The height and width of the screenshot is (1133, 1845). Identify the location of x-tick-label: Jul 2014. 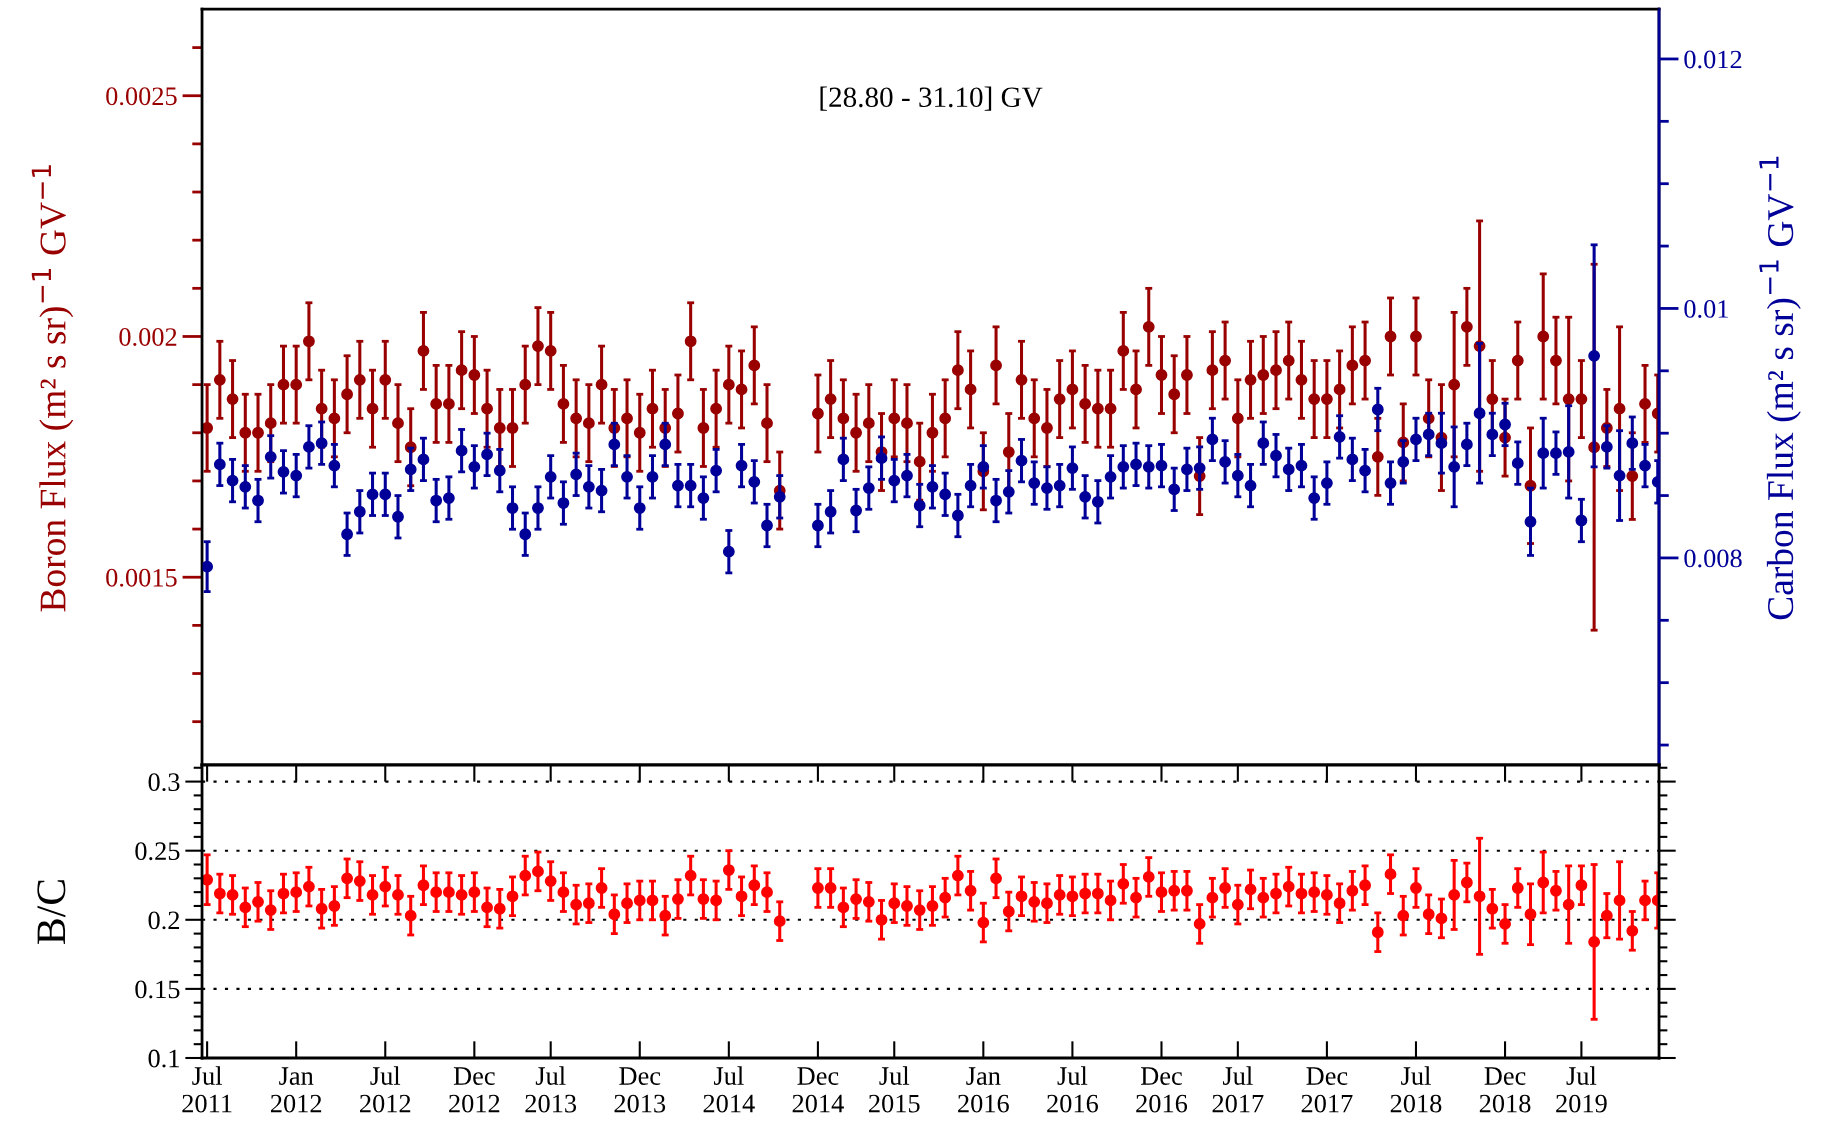
(729, 1089).